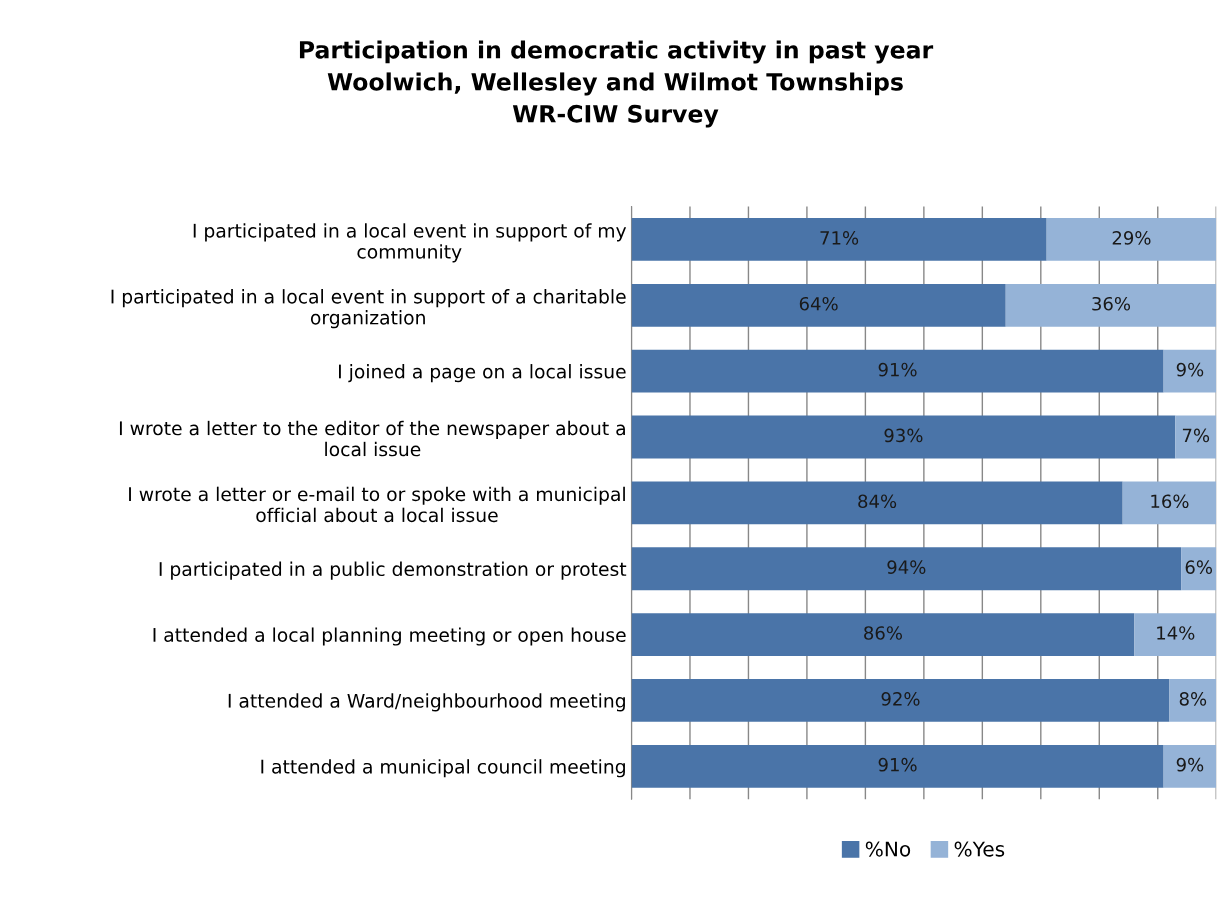 The image size is (1231, 898). Describe the element at coordinates (377, 504) in the screenshot. I see `y-tick-label: I wrote a letter or e-mail to or spoke with a municipal official about a local issue` at that location.